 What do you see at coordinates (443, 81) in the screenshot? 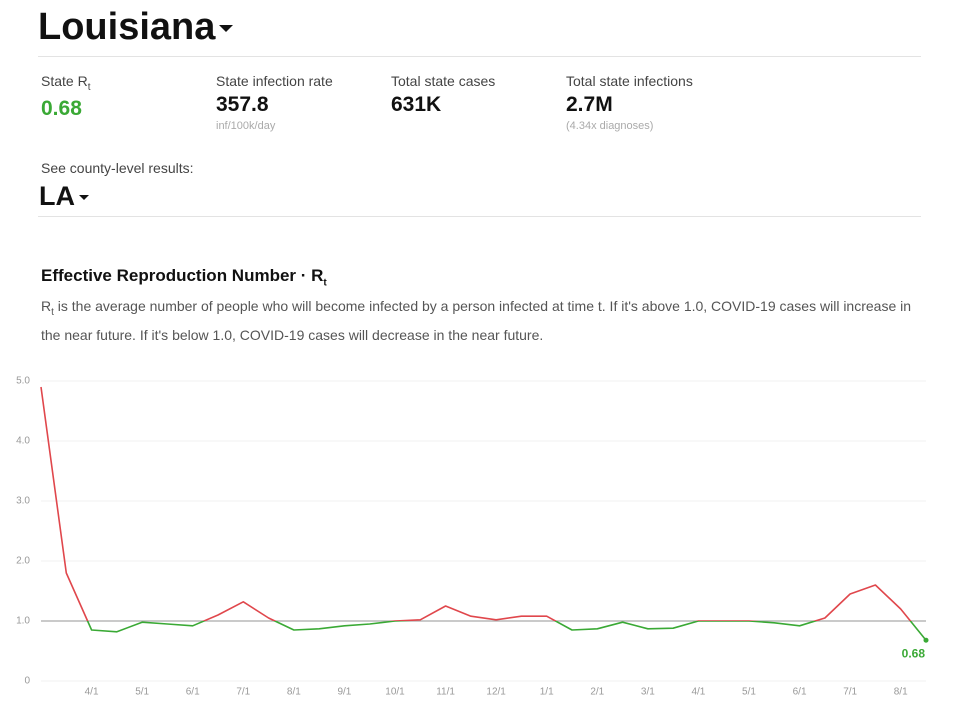
I see `stat-label: Total state cases` at bounding box center [443, 81].